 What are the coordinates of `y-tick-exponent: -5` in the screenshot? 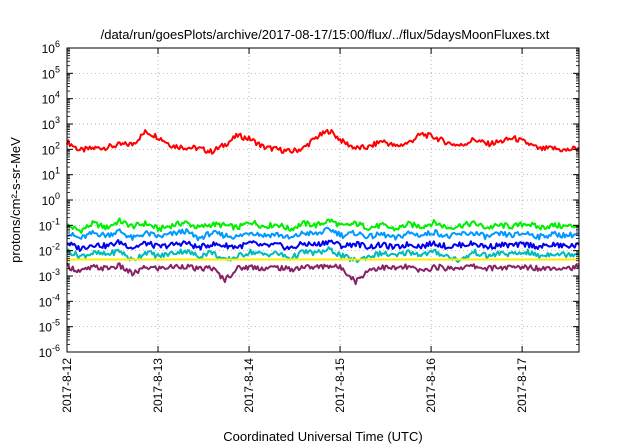 It's located at (56, 323).